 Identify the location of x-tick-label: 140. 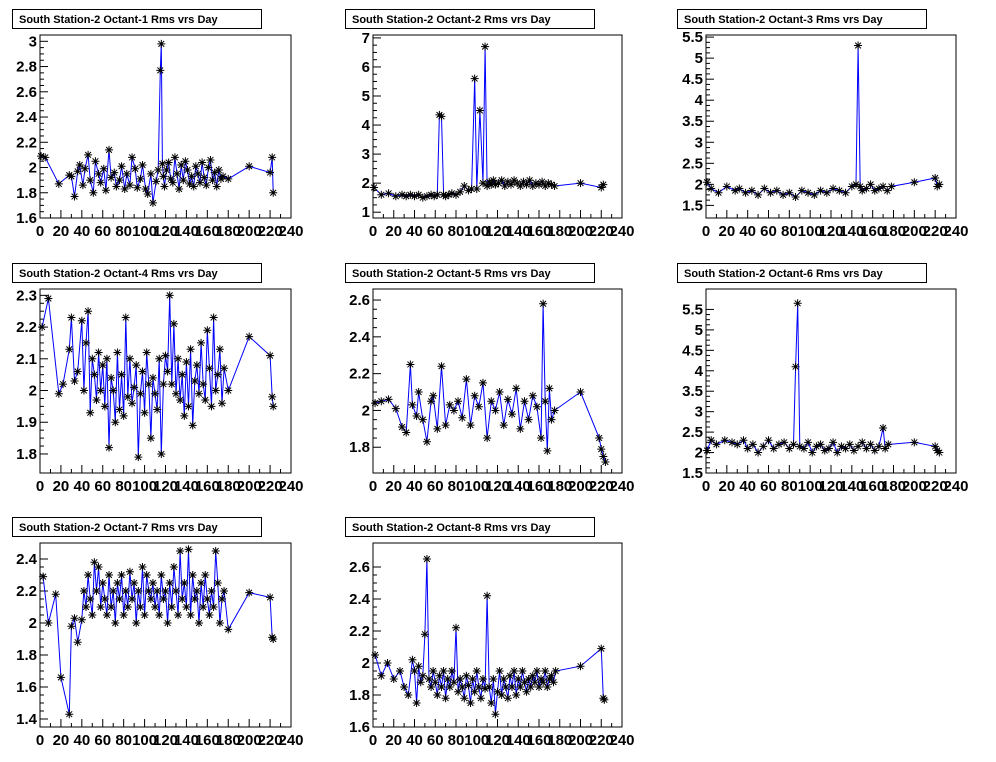
(186, 231).